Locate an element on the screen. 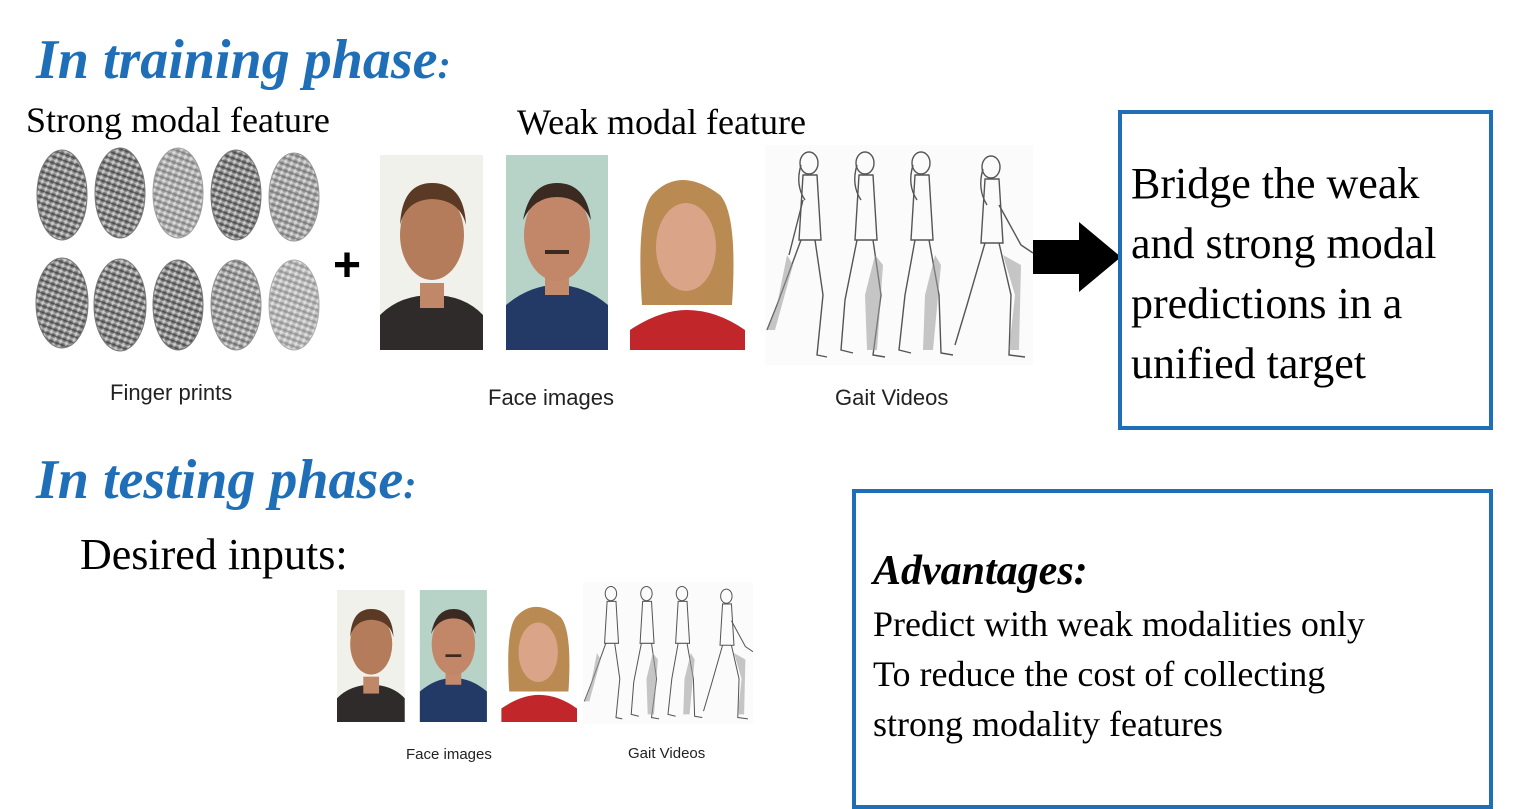 Image resolution: width=1520 pixels, height=809 pixels. bridge-line: unified target is located at coordinates (1248, 363).